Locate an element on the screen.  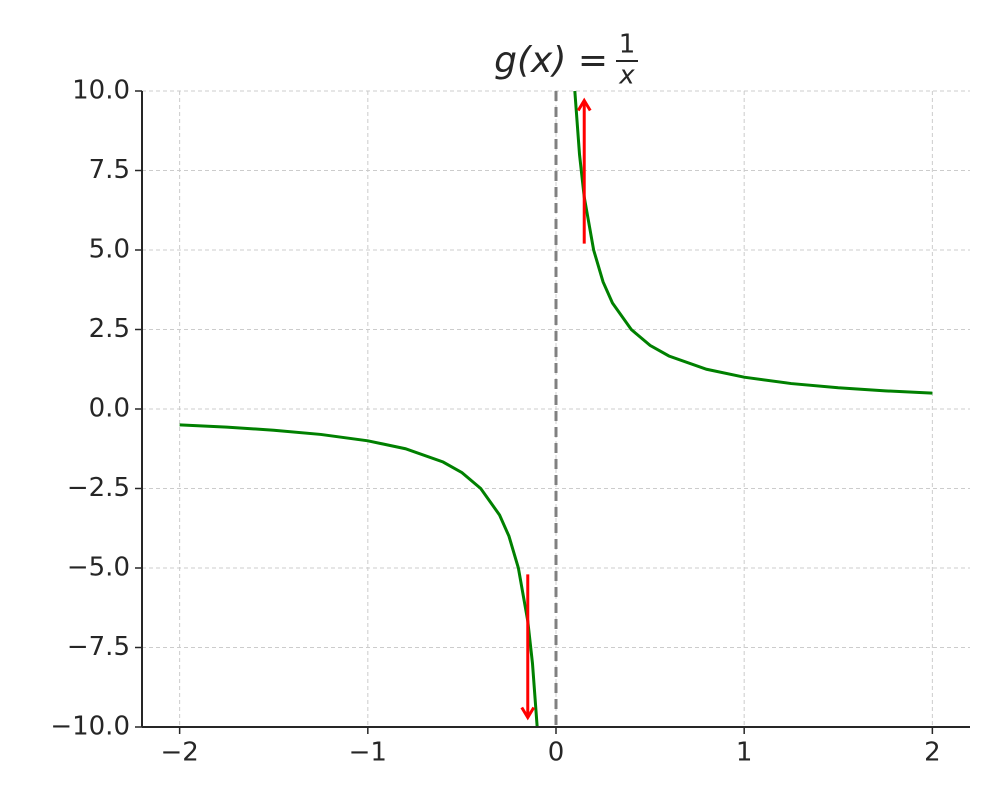
chart-title: g(x) = is located at coordinates (551, 60).